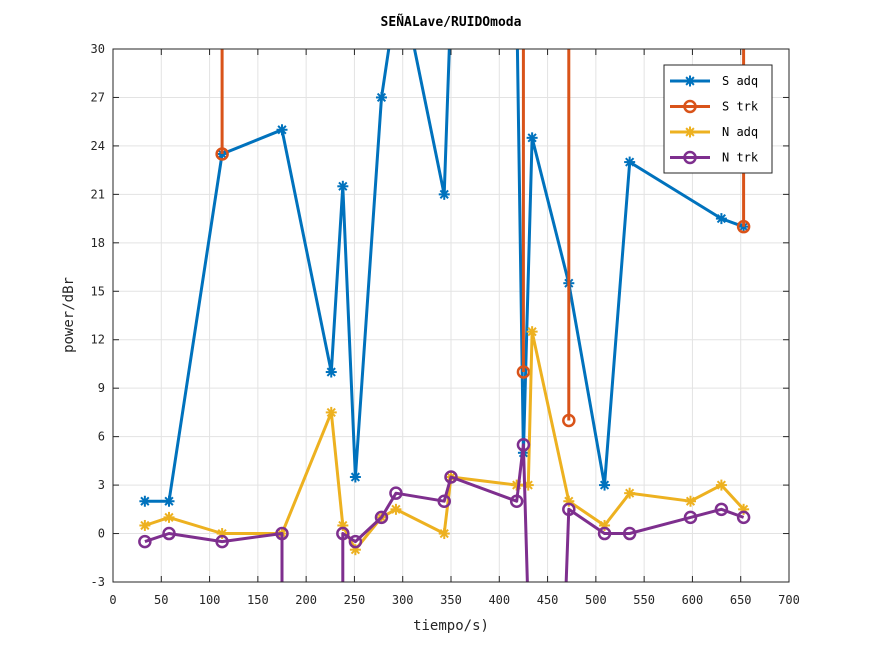 The image size is (872, 654). Describe the element at coordinates (403, 600) in the screenshot. I see `x-tick-label: 300` at that location.